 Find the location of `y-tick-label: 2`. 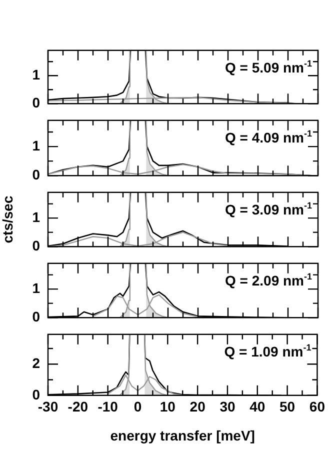

y-tick-label: 2 is located at coordinates (36, 362).